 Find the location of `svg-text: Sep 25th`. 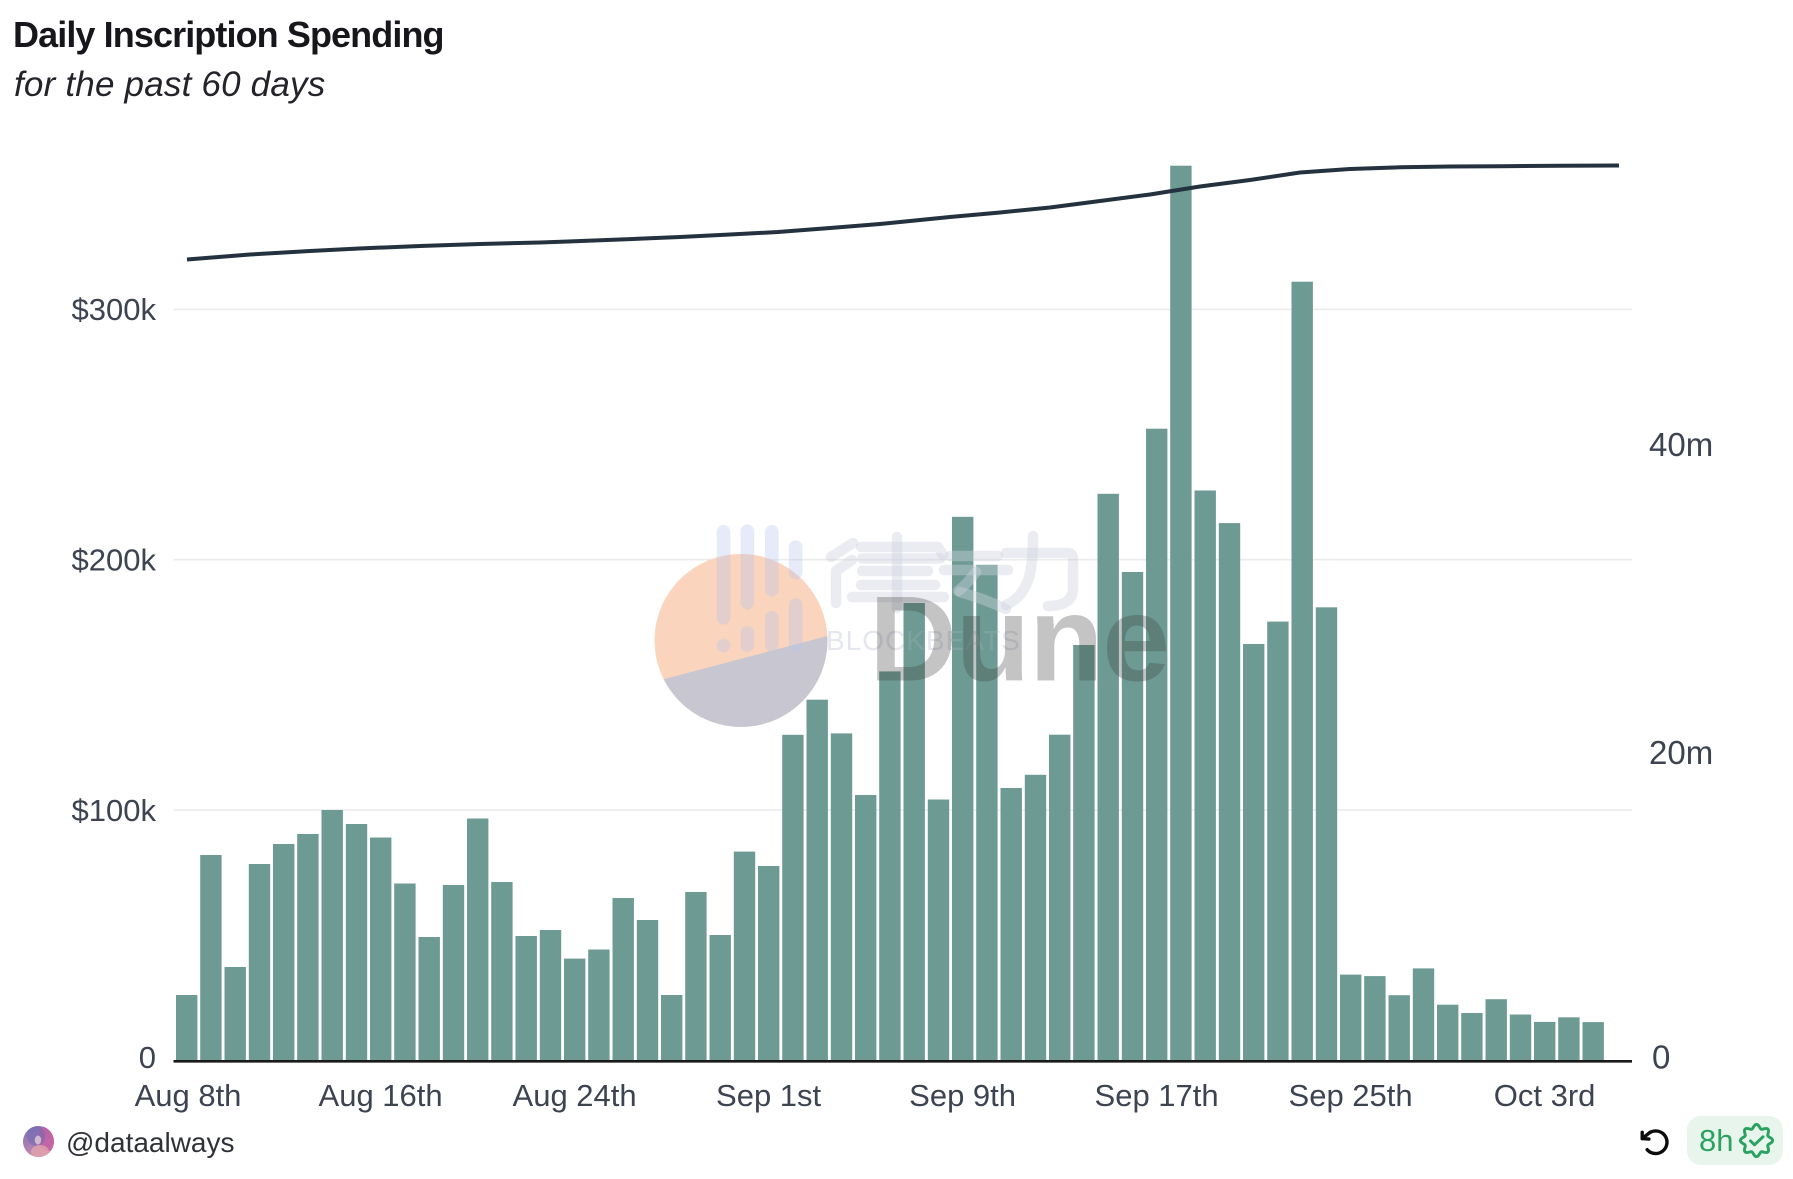

svg-text: Sep 25th is located at coordinates (1351, 1095).